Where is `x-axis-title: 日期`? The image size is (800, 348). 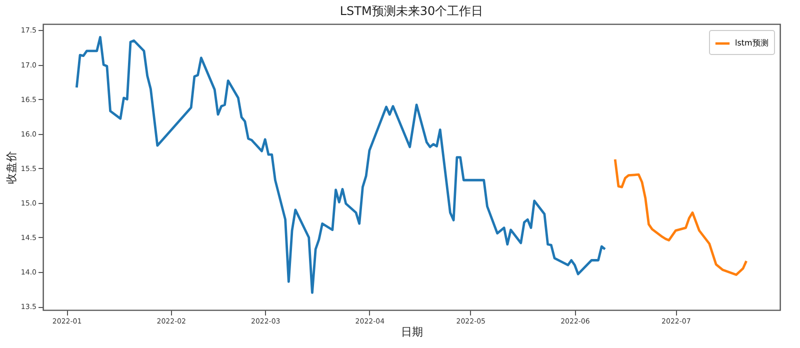 x-axis-title: 日期 is located at coordinates (412, 332).